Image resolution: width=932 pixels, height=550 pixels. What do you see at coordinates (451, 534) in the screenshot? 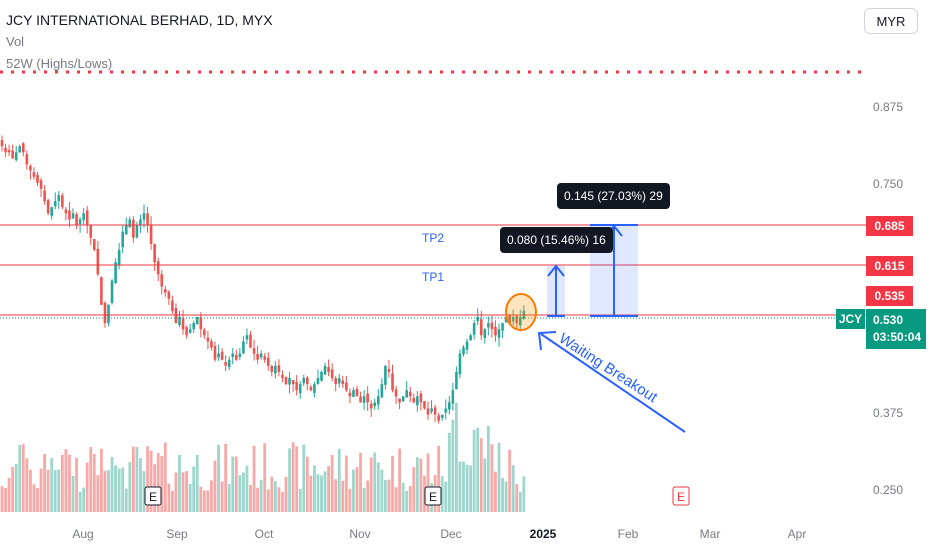
I see `x-tick-label: Dec` at bounding box center [451, 534].